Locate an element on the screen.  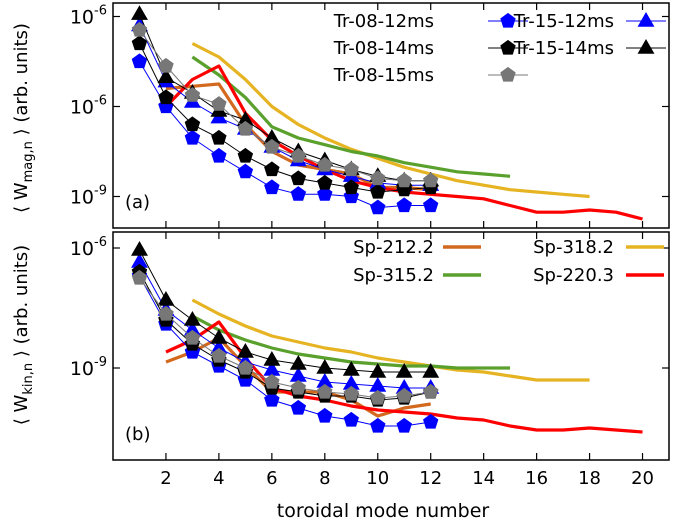
y-label-b-main: ⟨ W is located at coordinates (21, 409).